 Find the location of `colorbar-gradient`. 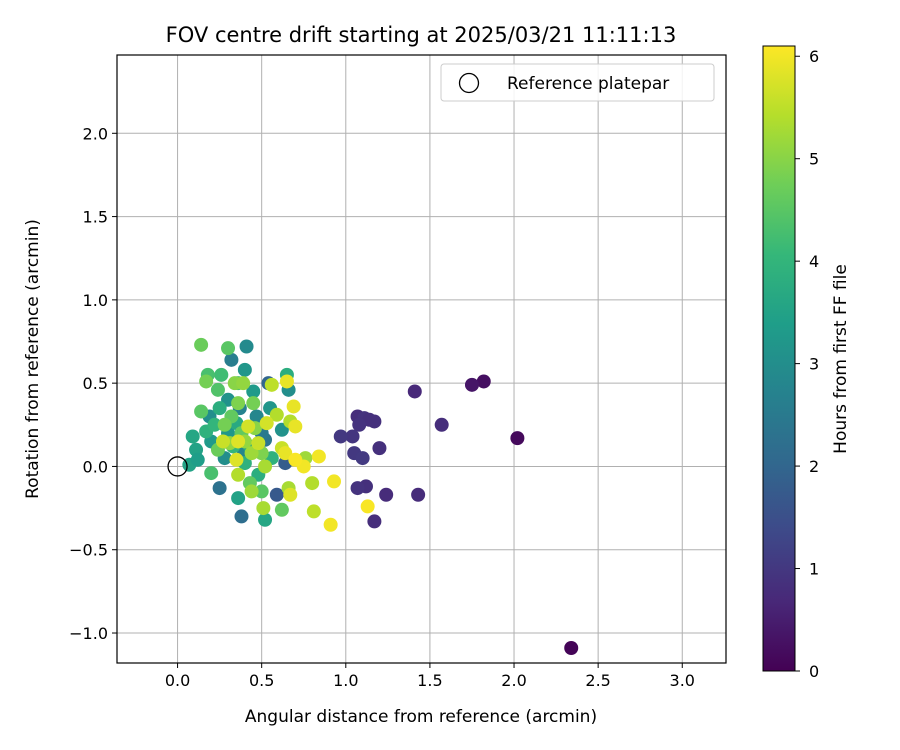

colorbar-gradient is located at coordinates (779, 358).